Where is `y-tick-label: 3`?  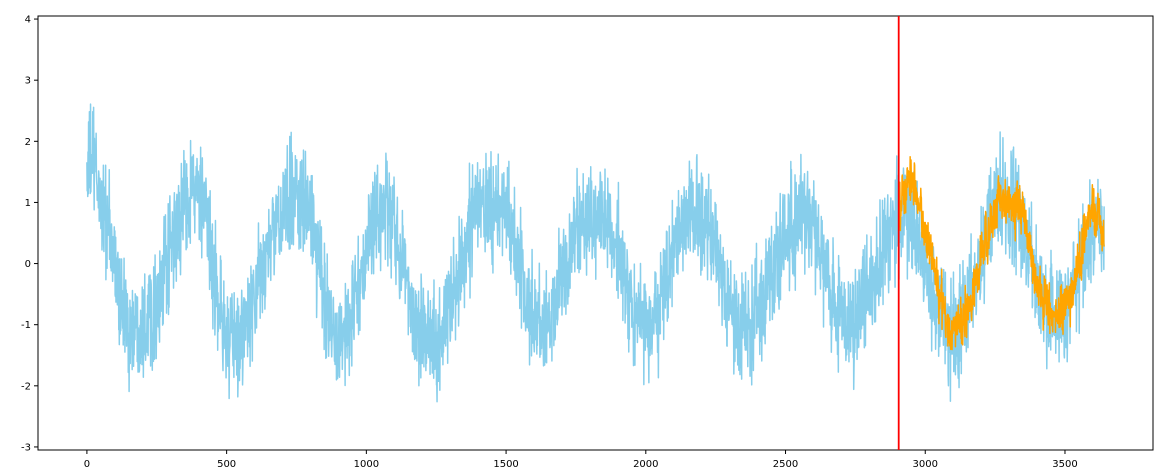
y-tick-label: 3 is located at coordinates (28, 81).